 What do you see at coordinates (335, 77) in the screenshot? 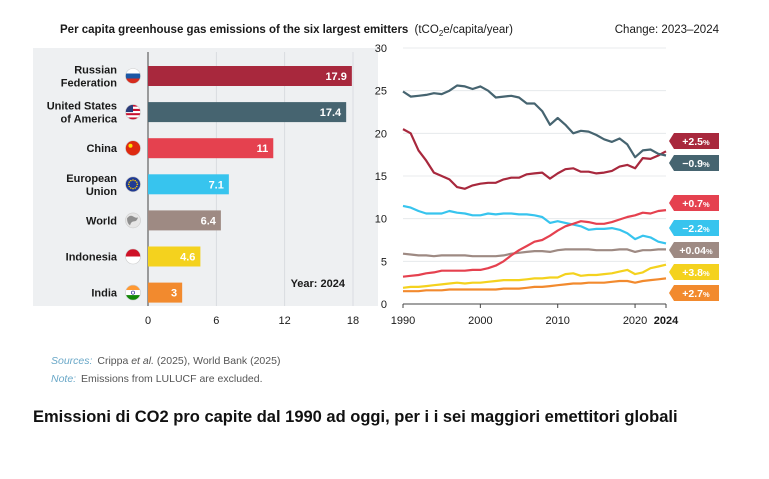
I see `bar-value-label: 17.9` at bounding box center [335, 77].